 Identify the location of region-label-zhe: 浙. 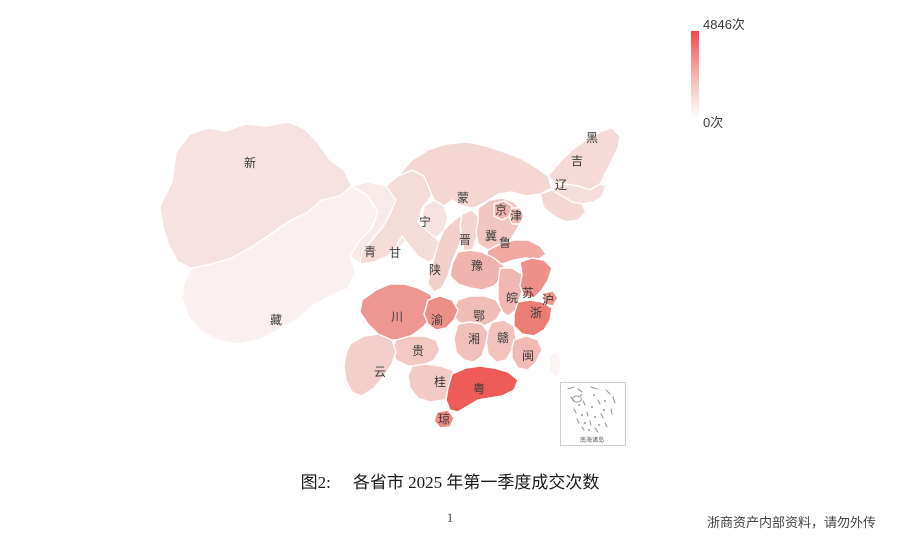
(536, 313).